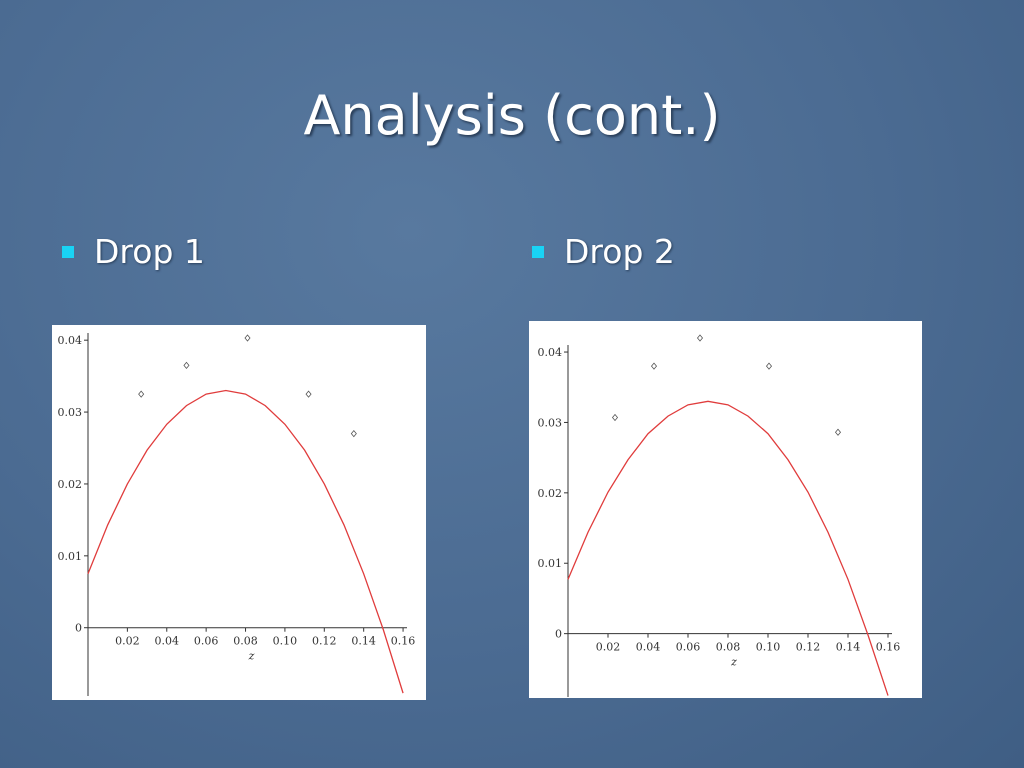 Image resolution: width=1024 pixels, height=768 pixels. Describe the element at coordinates (133, 251) in the screenshot. I see `bullet: Drop 1` at that location.